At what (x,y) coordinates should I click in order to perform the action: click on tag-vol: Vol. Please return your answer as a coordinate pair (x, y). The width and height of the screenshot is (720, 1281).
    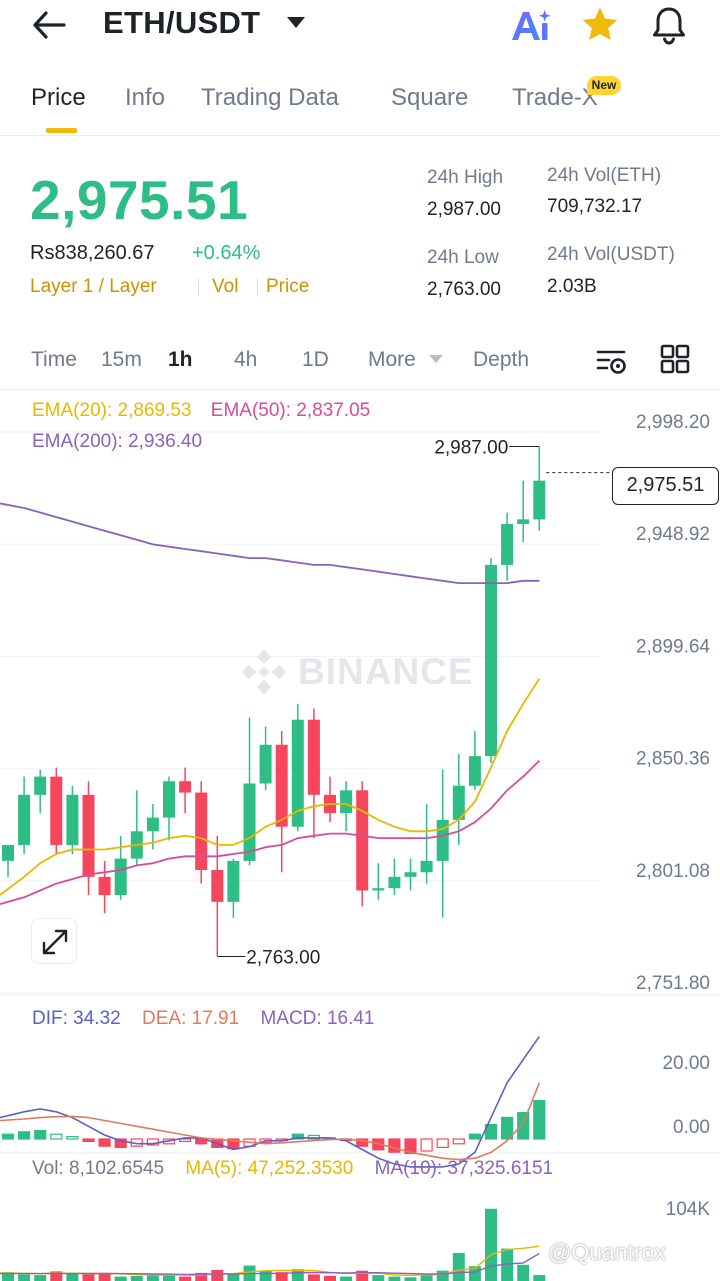
    Looking at the image, I should click on (225, 286).